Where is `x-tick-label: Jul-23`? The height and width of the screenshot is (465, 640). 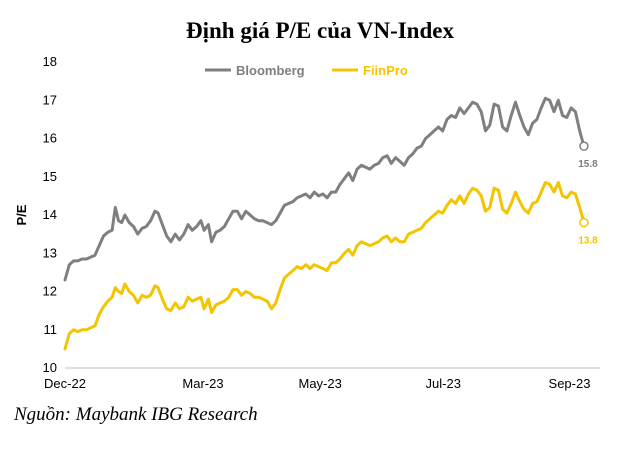
x-tick-label: Jul-23 is located at coordinates (443, 383).